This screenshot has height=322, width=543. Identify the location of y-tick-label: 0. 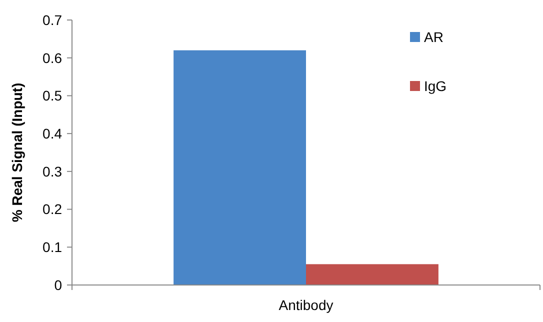
(58, 284).